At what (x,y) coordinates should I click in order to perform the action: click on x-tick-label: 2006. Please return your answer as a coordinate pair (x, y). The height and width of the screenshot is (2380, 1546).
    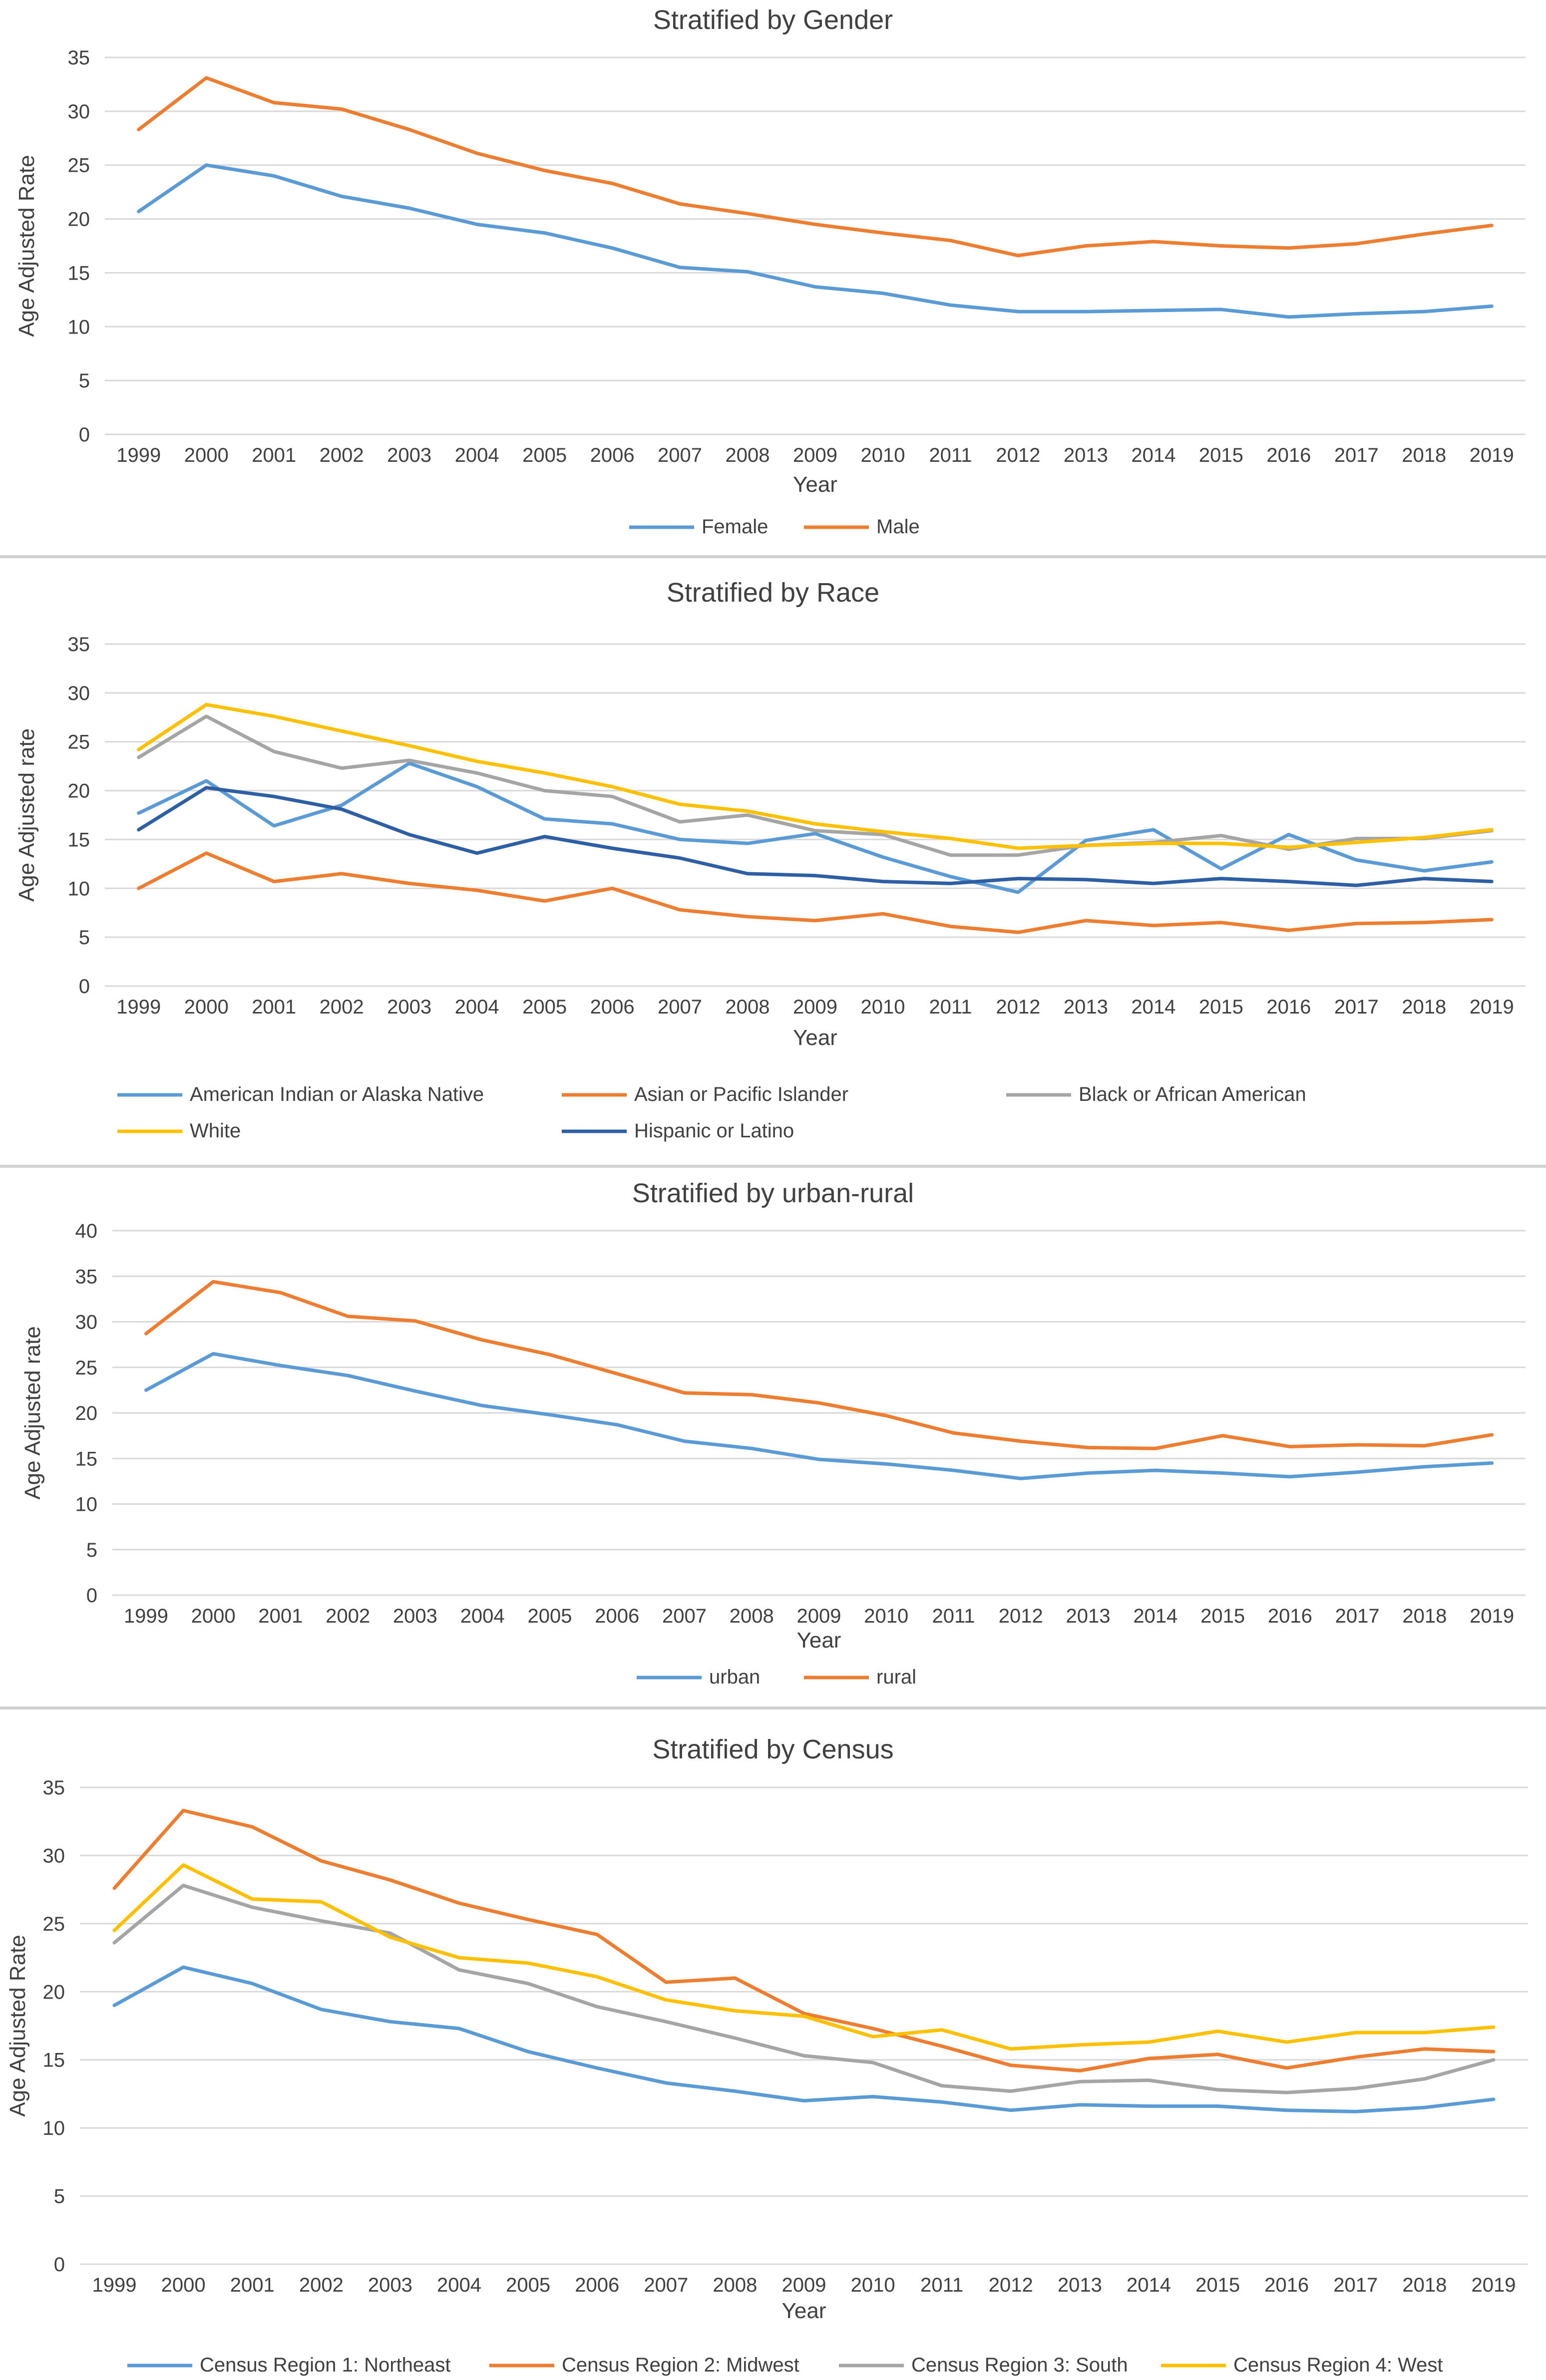
    Looking at the image, I should click on (617, 1616).